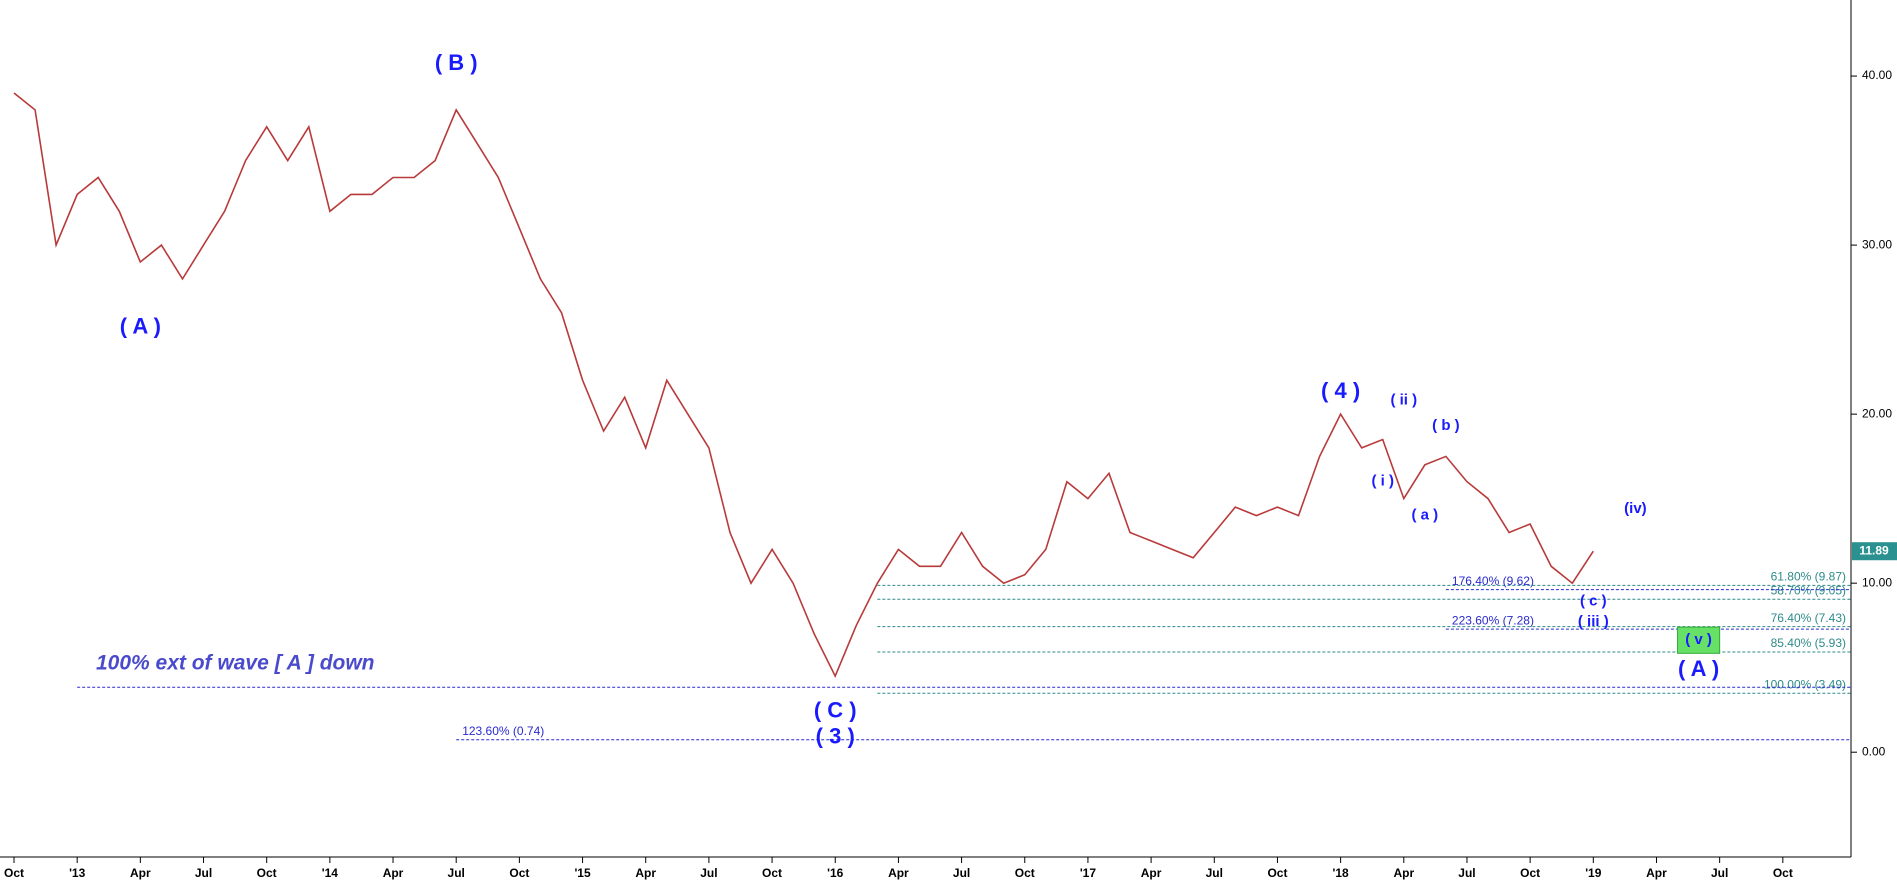 The height and width of the screenshot is (887, 1897). Describe the element at coordinates (835, 736) in the screenshot. I see `wave-label: ( 3 )` at that location.